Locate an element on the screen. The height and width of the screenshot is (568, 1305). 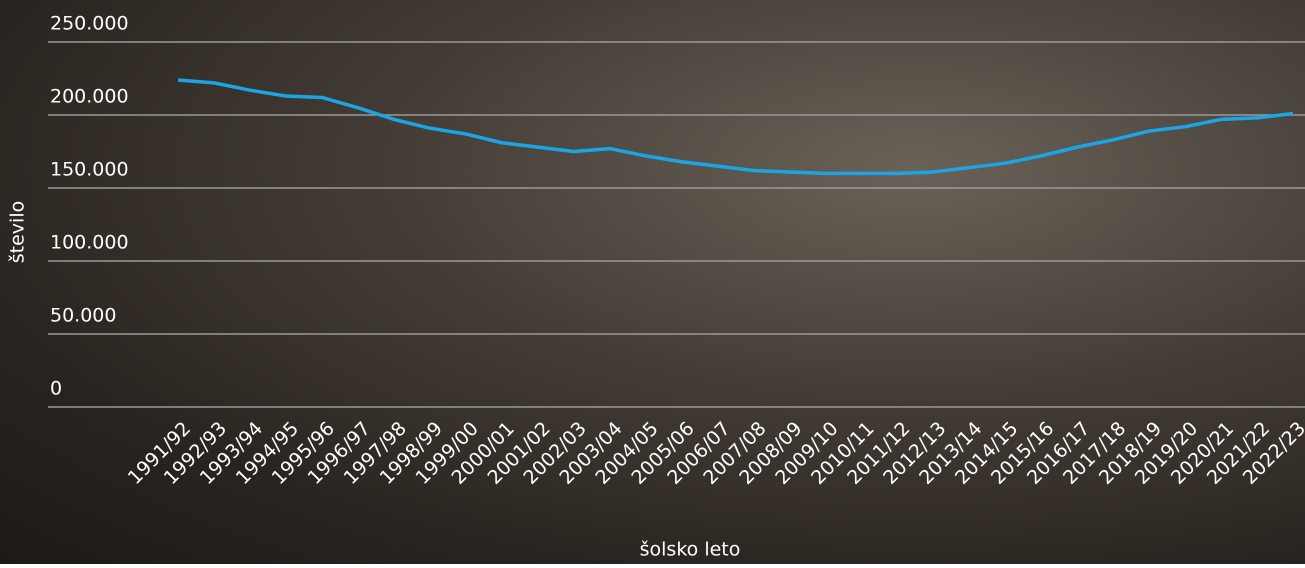
y-tick-label: 200.000 is located at coordinates (89, 97).